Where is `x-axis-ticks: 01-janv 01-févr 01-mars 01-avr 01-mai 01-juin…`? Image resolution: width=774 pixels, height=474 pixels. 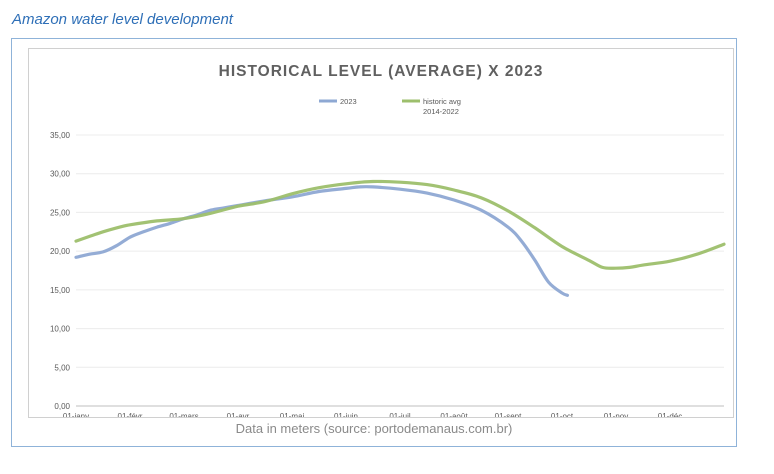
x-axis-ticks: 01-janv 01-févr 01-mars 01-avr 01-mai 01-juin… is located at coordinates (372, 416).